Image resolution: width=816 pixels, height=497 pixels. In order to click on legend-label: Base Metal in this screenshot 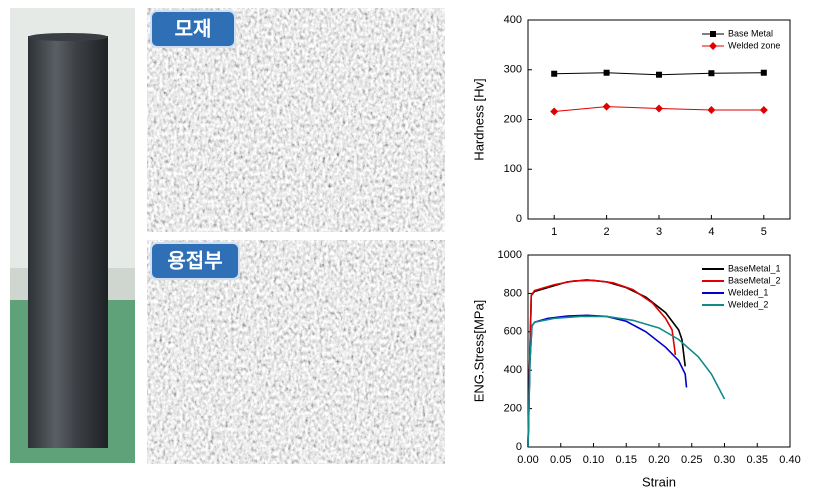, I will do `click(750, 33)`.